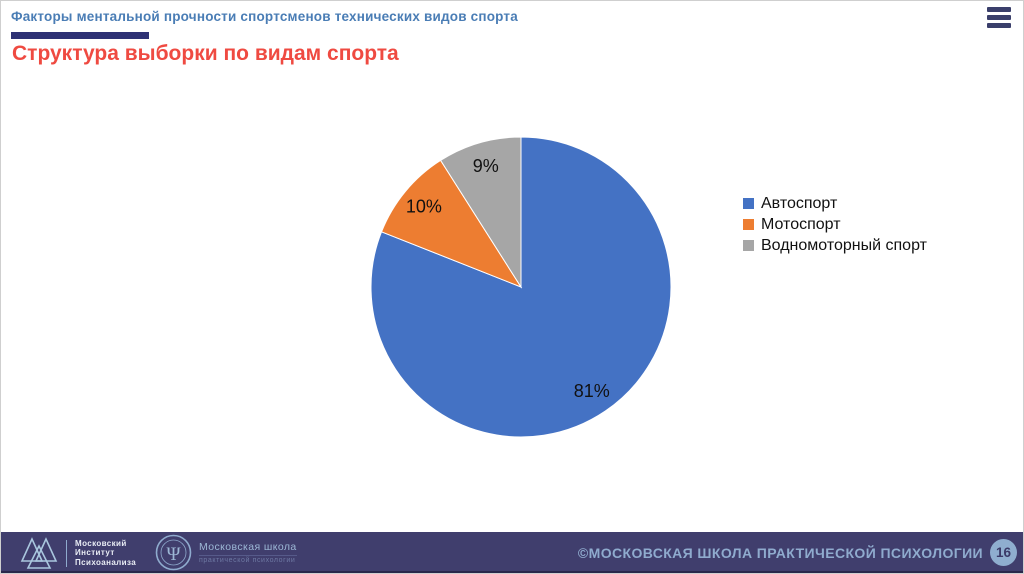  What do you see at coordinates (1003, 552) in the screenshot?
I see `page-number-badge: 16` at bounding box center [1003, 552].